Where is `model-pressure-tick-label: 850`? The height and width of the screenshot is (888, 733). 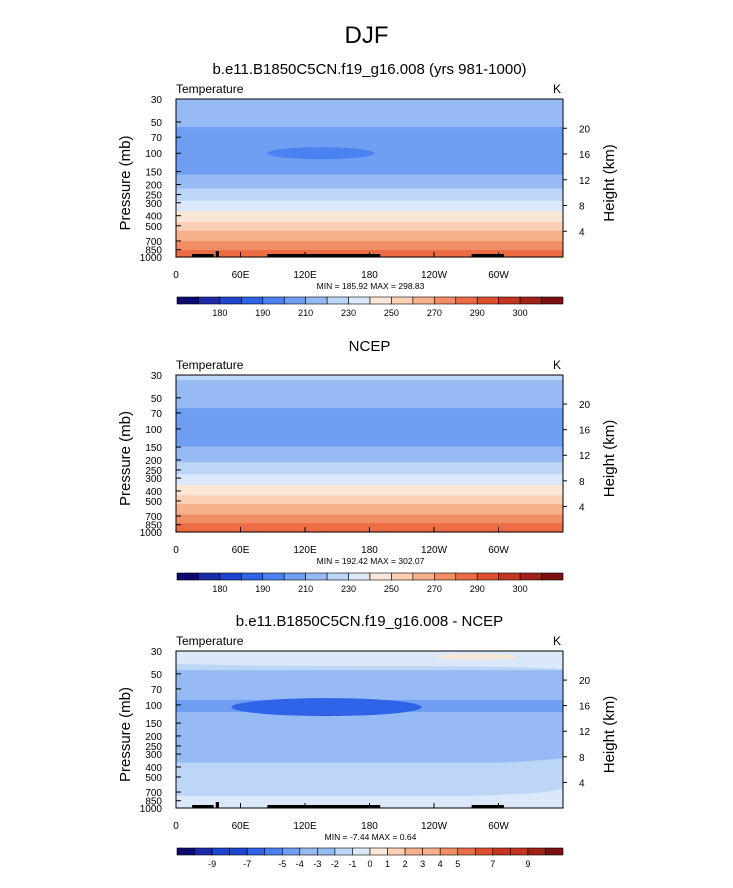 model-pressure-tick-label: 850 is located at coordinates (153, 251).